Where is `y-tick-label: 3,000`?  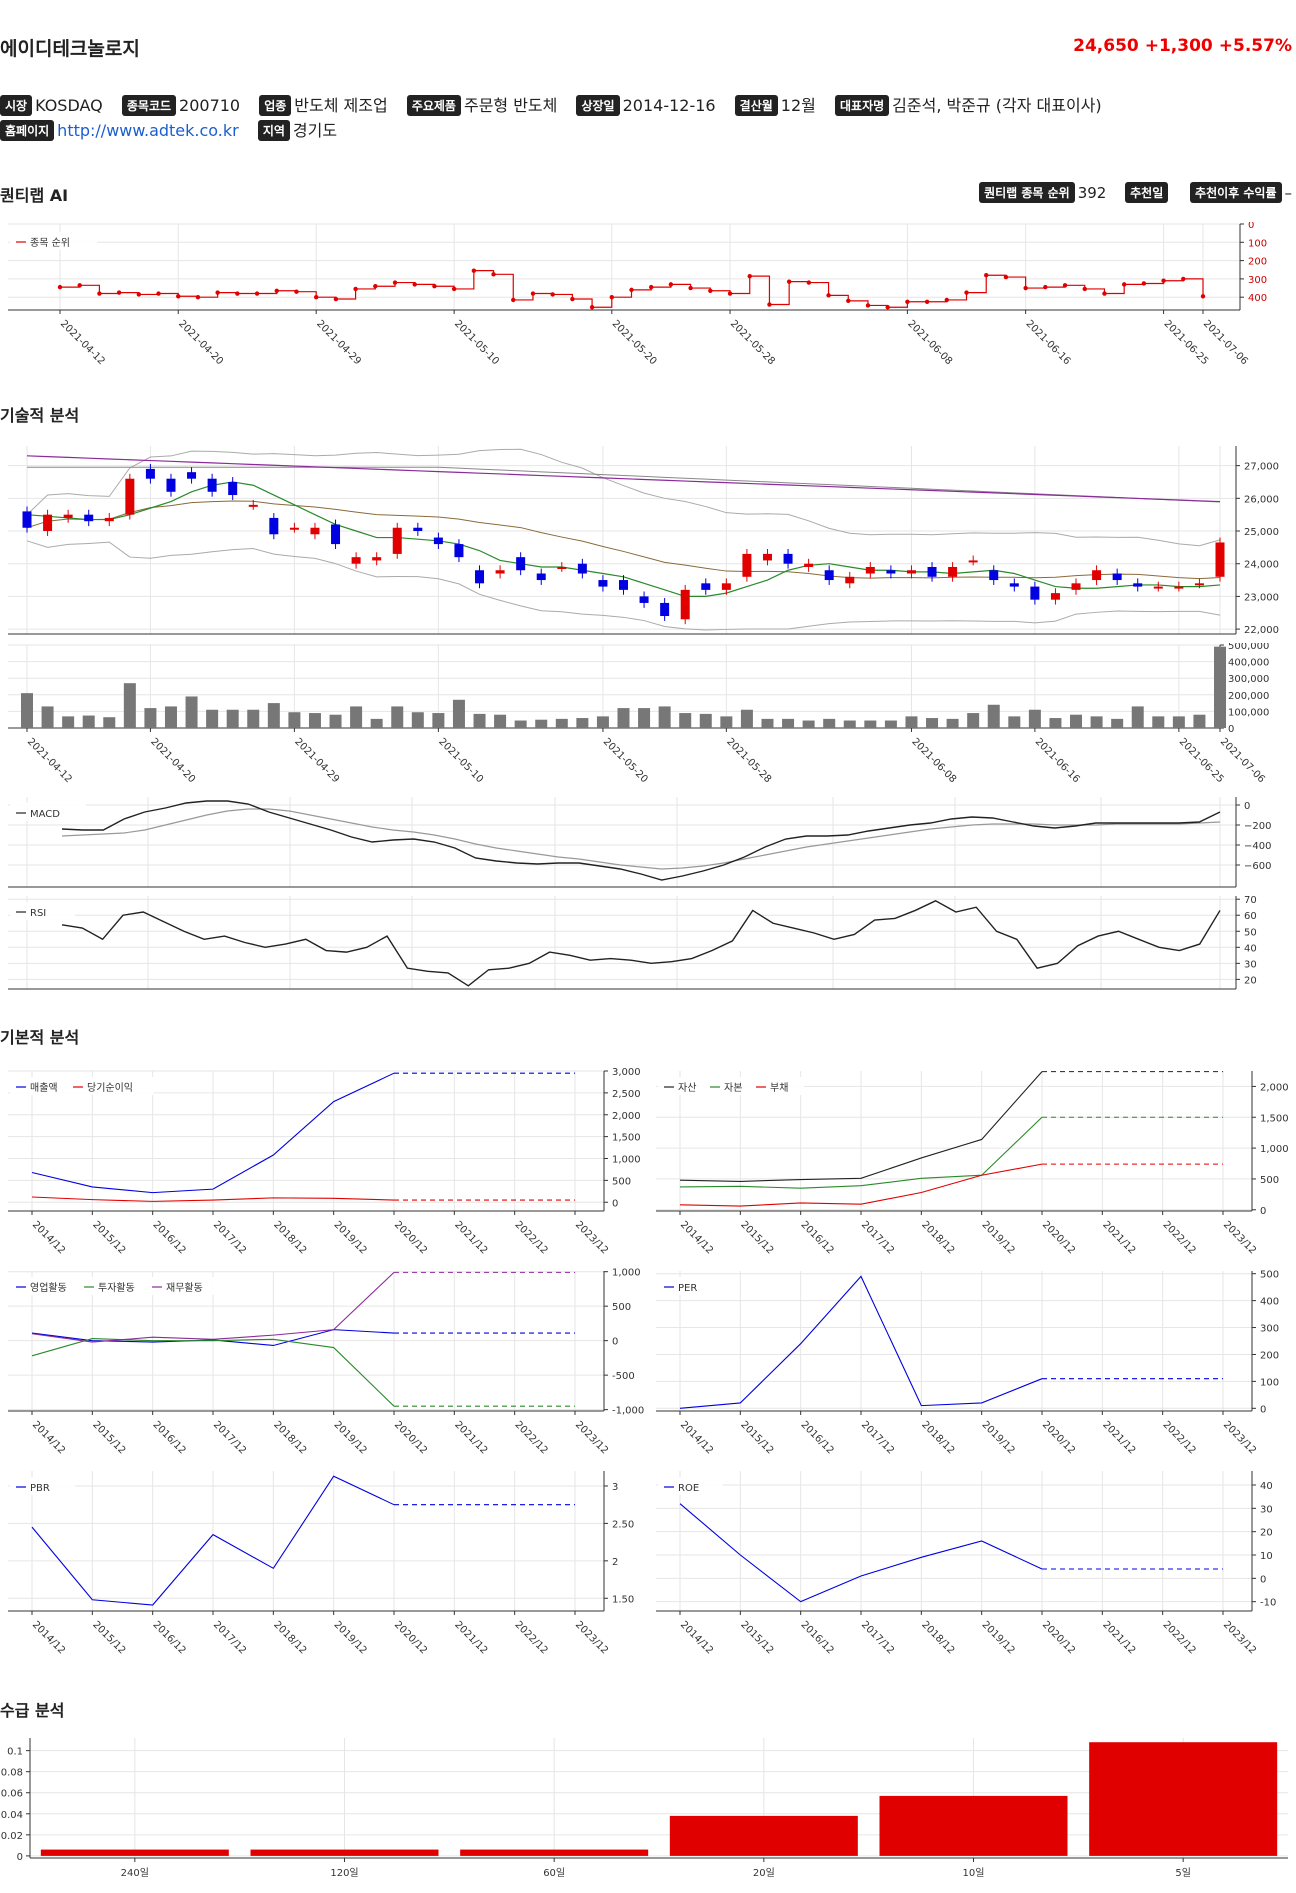 y-tick-label: 3,000 is located at coordinates (626, 1072).